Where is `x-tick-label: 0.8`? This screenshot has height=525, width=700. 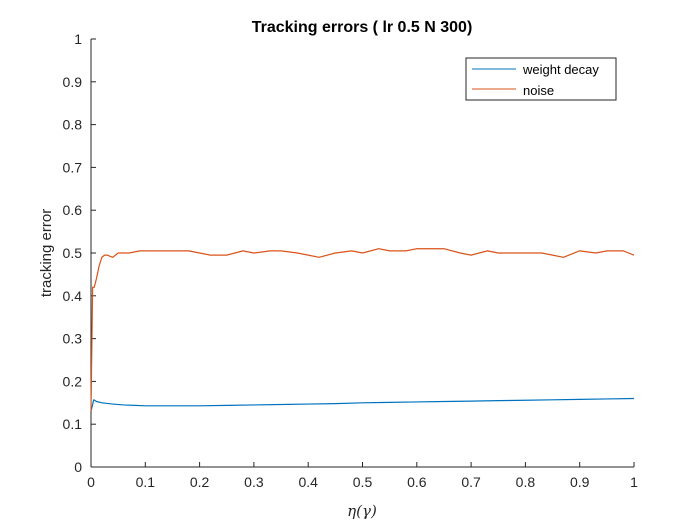 x-tick-label: 0.8 is located at coordinates (526, 482).